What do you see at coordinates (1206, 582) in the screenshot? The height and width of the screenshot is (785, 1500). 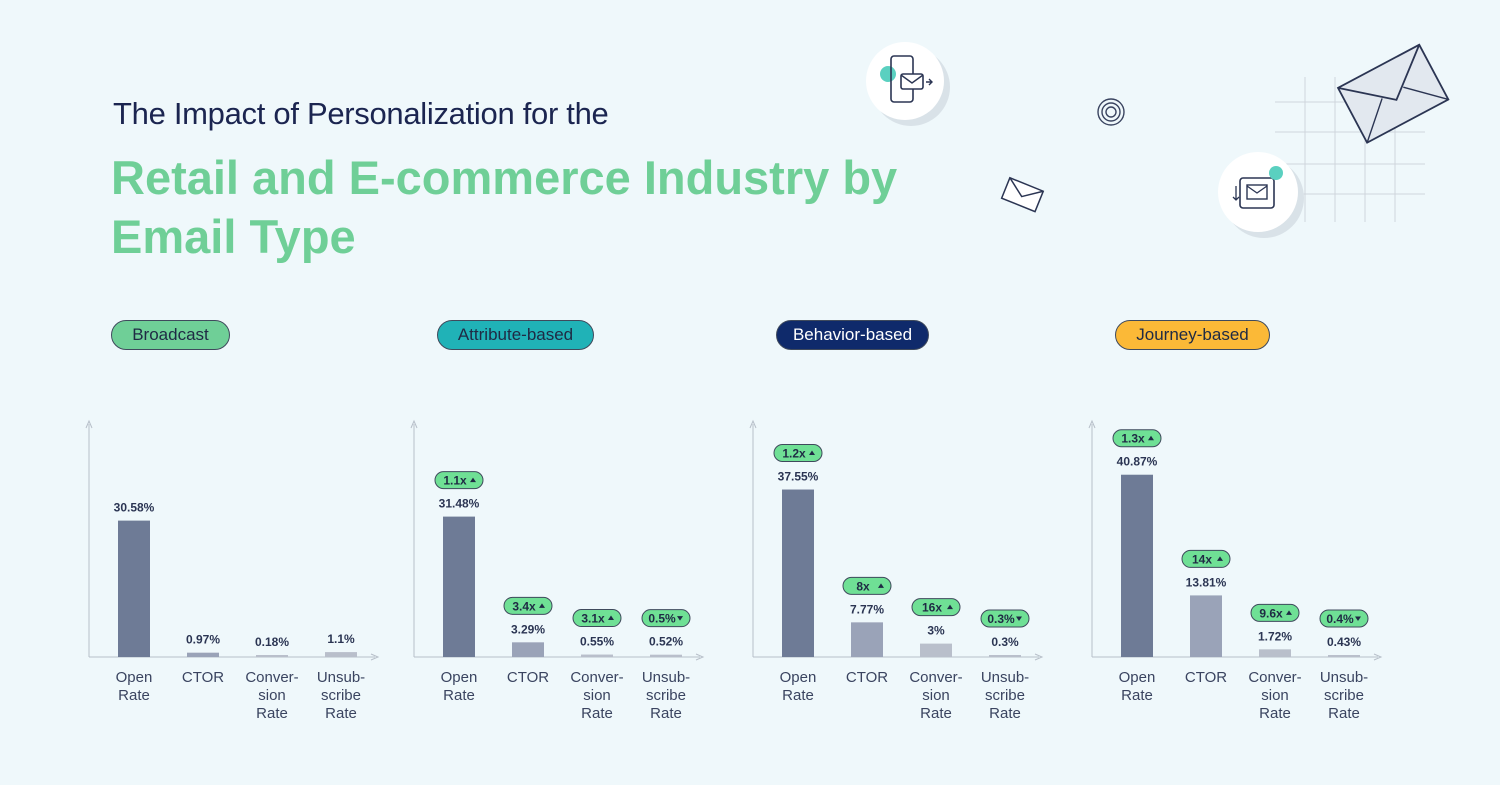 I see `data-label: 13.81%` at bounding box center [1206, 582].